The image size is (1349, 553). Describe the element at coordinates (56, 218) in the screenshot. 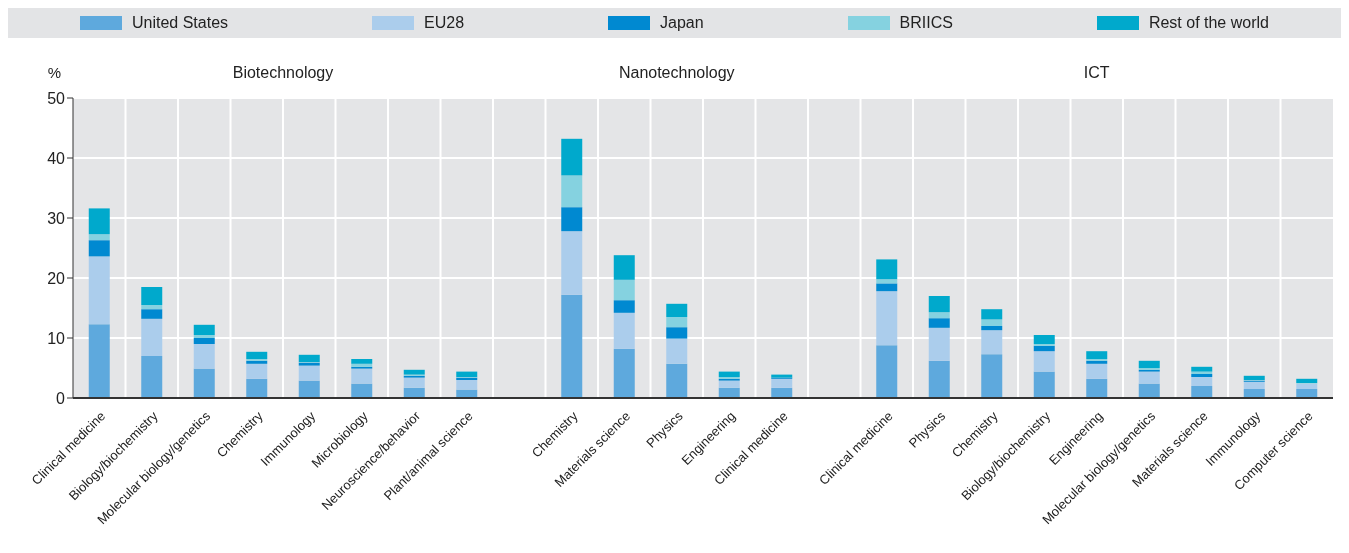

I see `y-tick-label: 30` at that location.